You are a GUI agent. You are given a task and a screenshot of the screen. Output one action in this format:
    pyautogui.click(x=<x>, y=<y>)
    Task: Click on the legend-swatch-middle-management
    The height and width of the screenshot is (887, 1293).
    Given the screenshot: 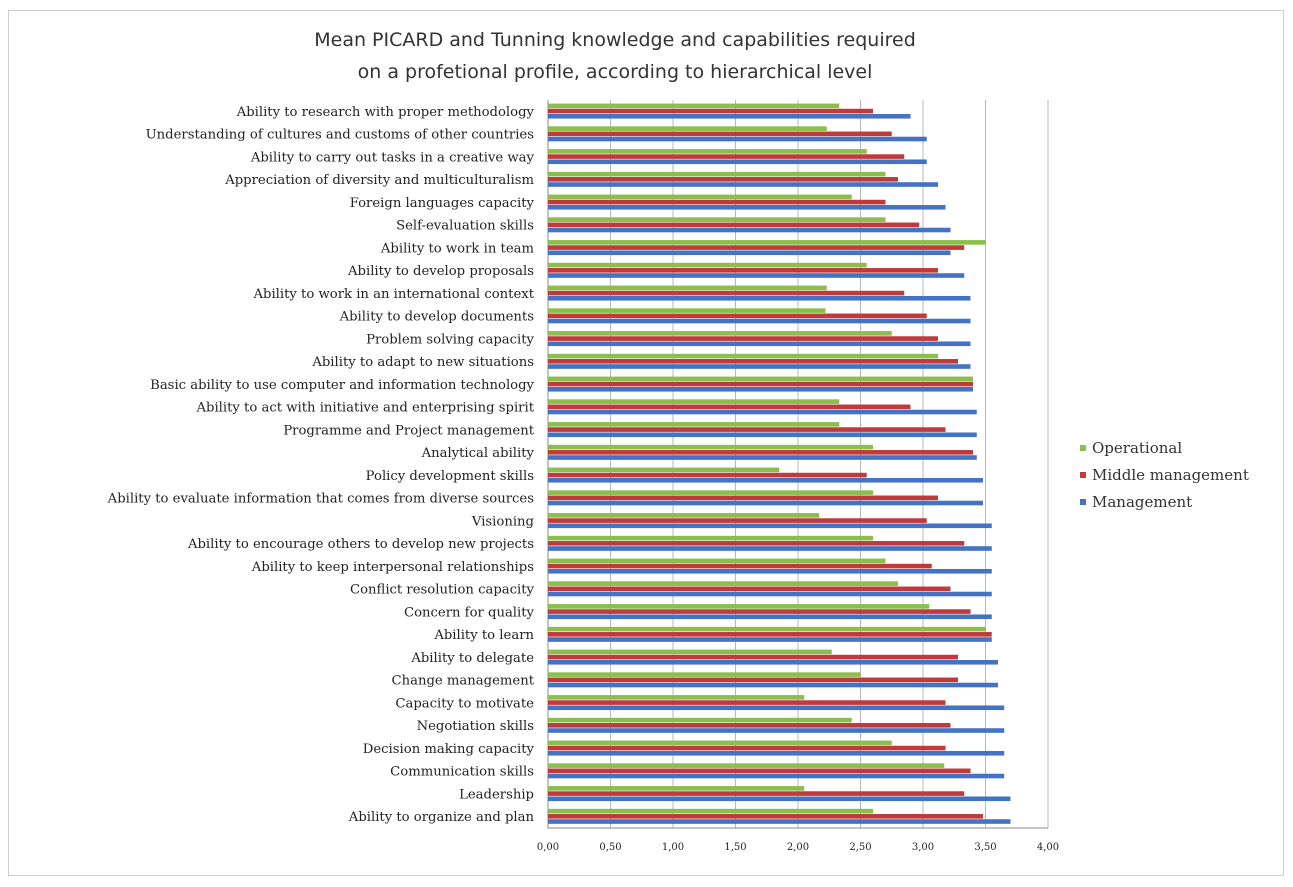 What is the action you would take?
    pyautogui.click(x=1083, y=474)
    